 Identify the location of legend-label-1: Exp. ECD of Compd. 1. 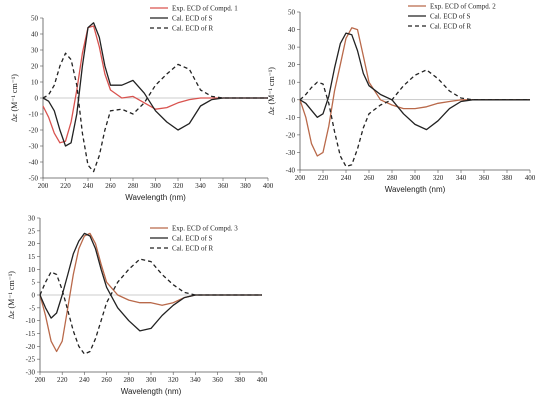
(205, 9).